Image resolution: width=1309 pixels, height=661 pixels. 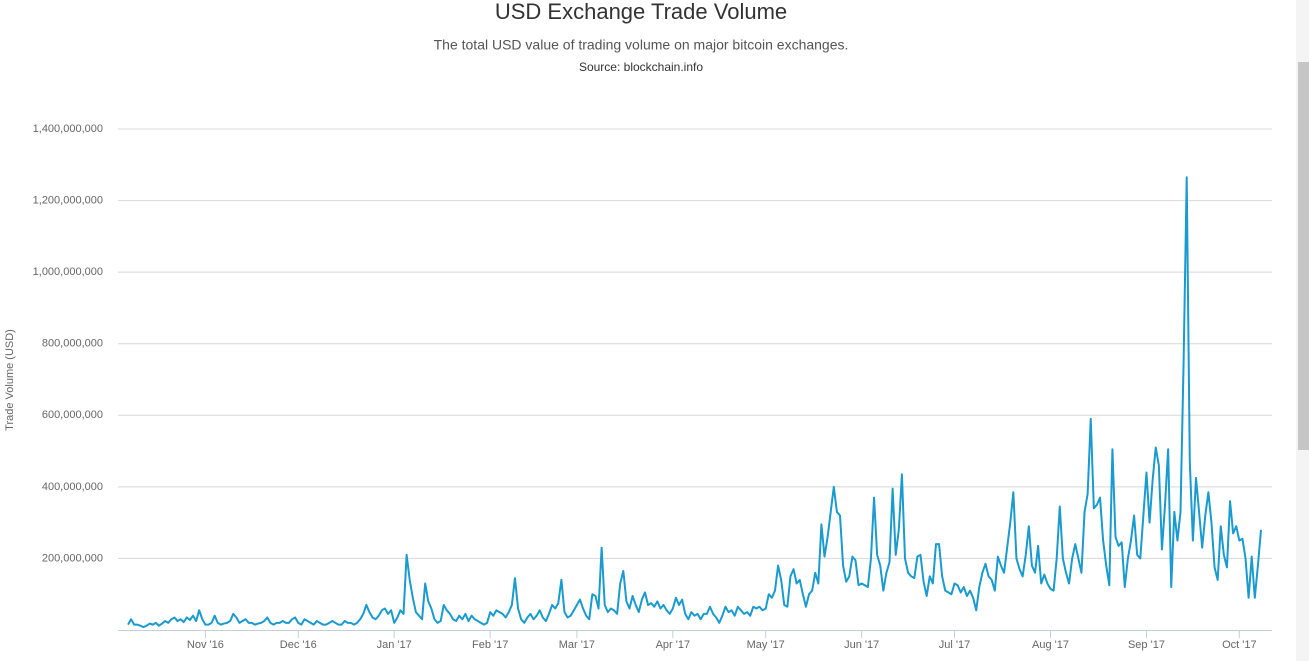 I want to click on x-tick-label: Apr '17, so click(x=673, y=645).